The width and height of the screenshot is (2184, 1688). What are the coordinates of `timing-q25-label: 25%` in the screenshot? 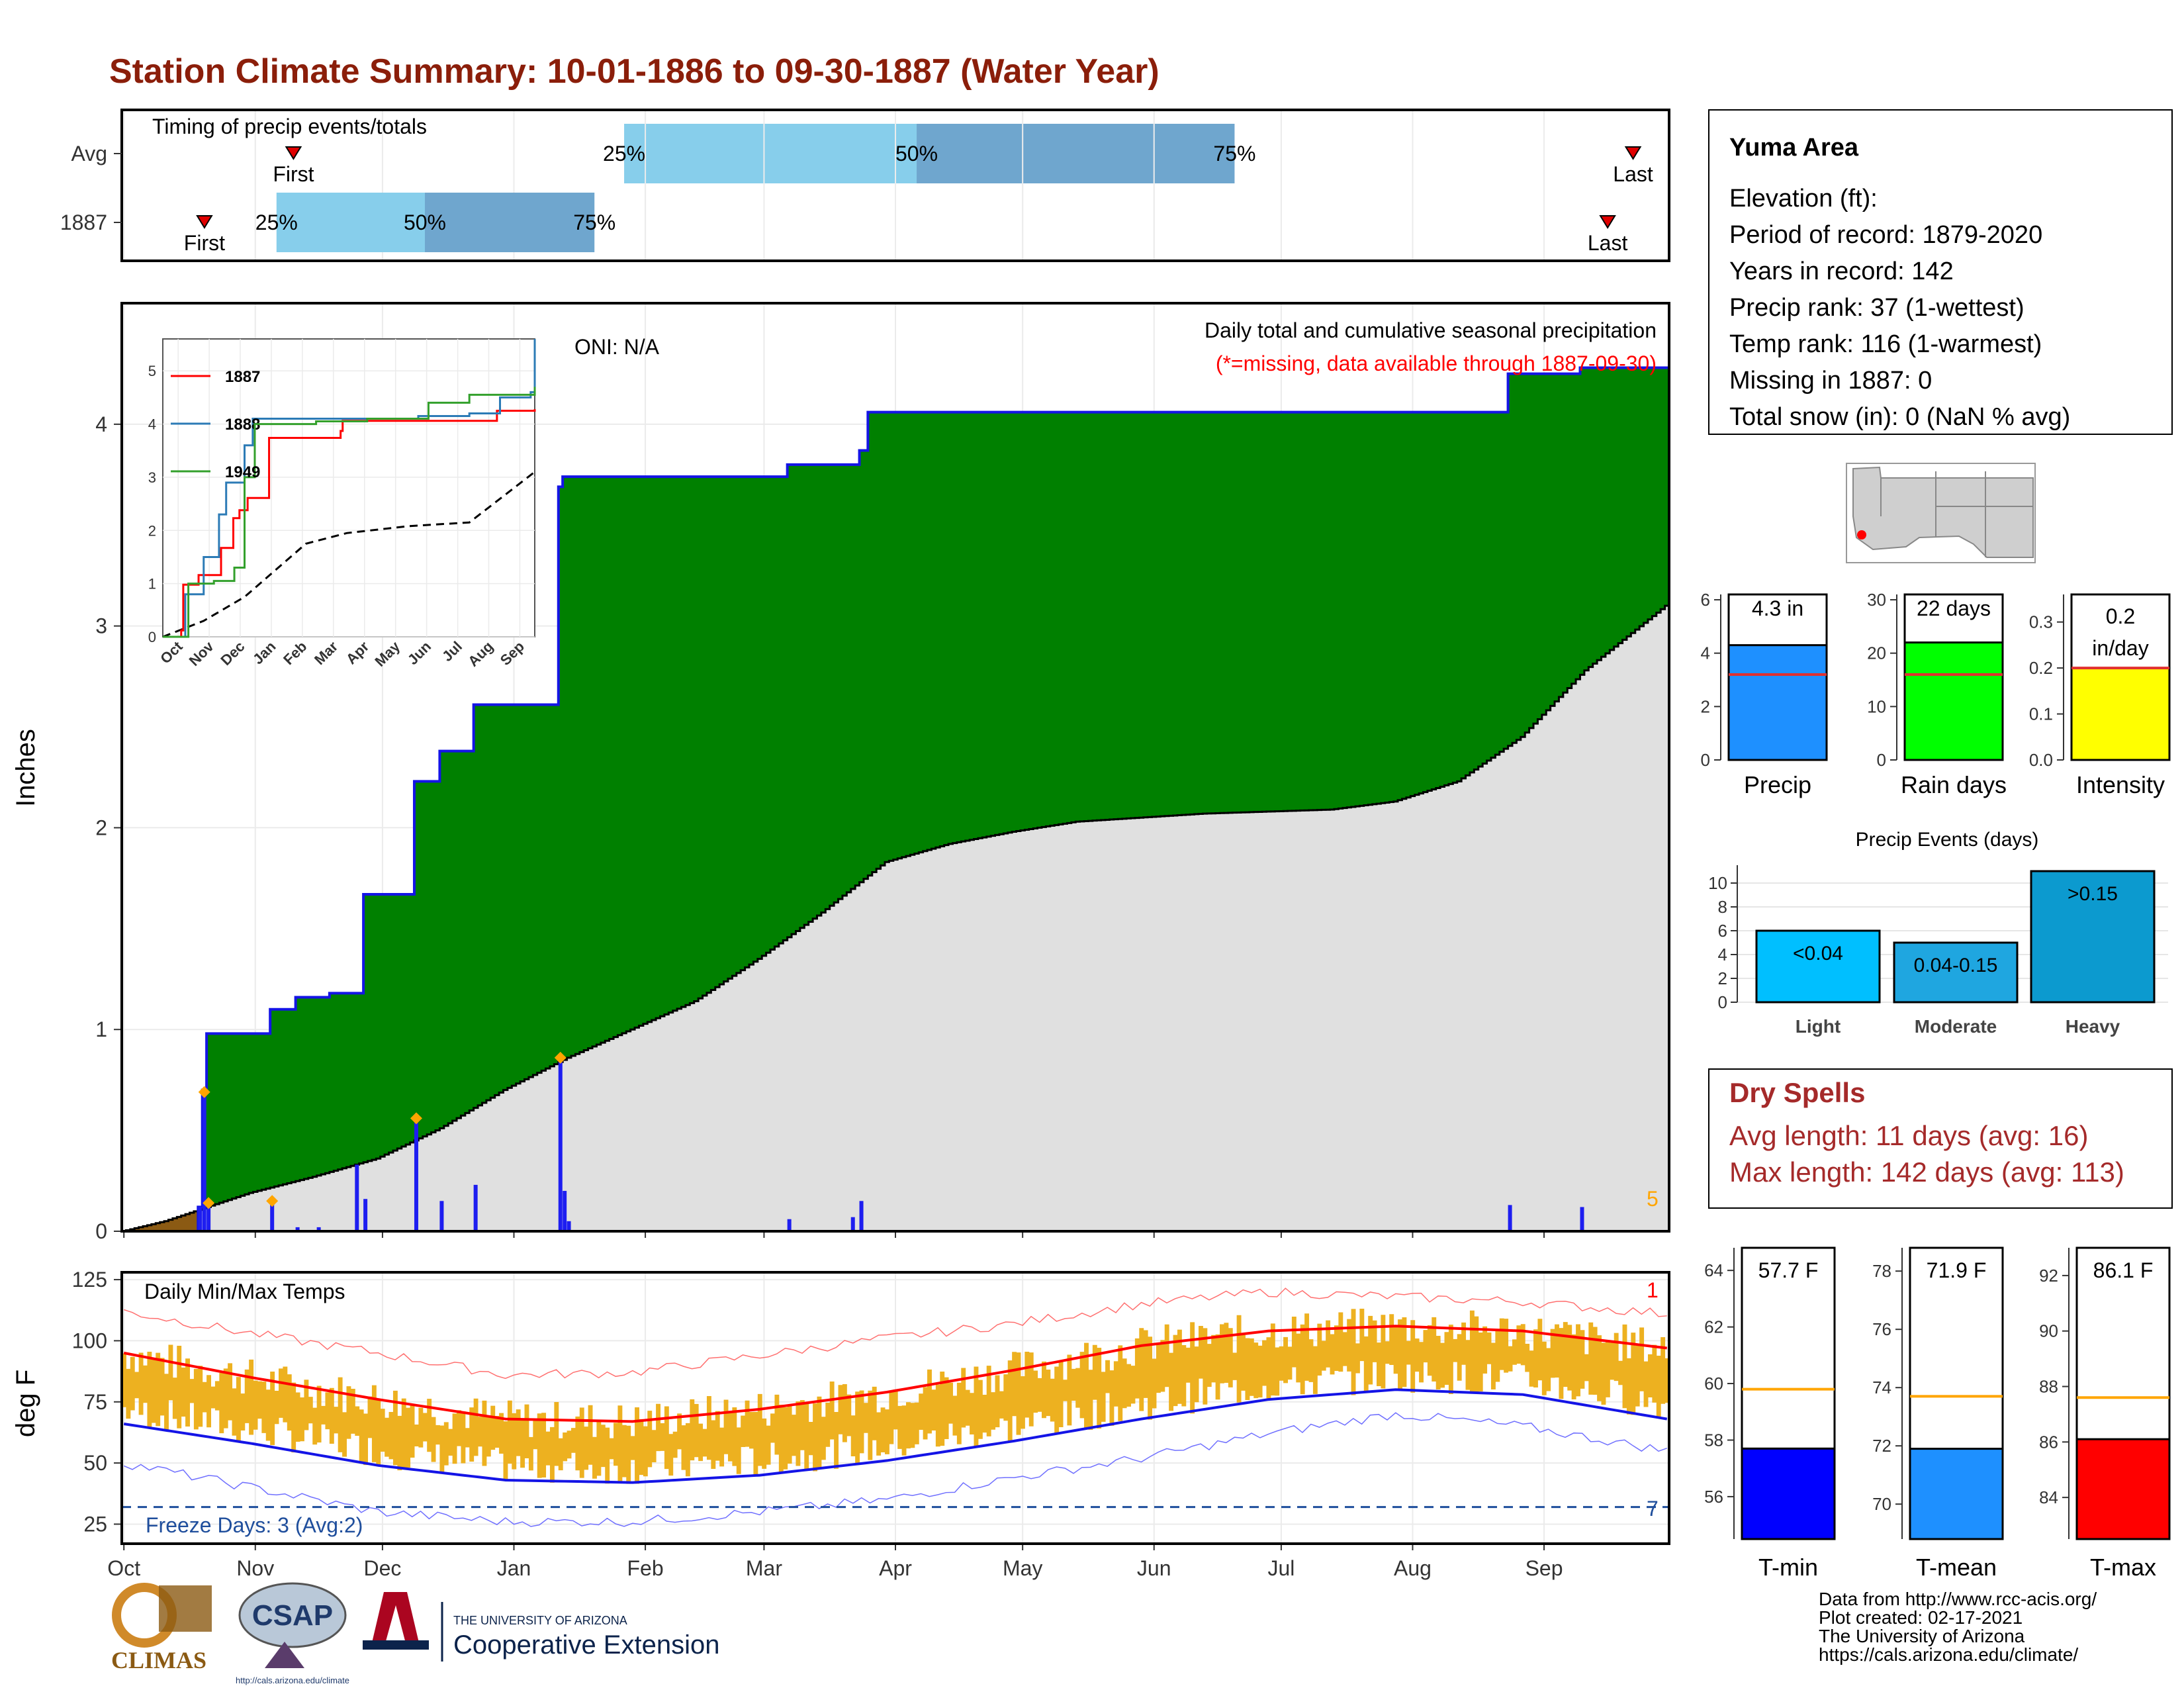 It's located at (276, 222).